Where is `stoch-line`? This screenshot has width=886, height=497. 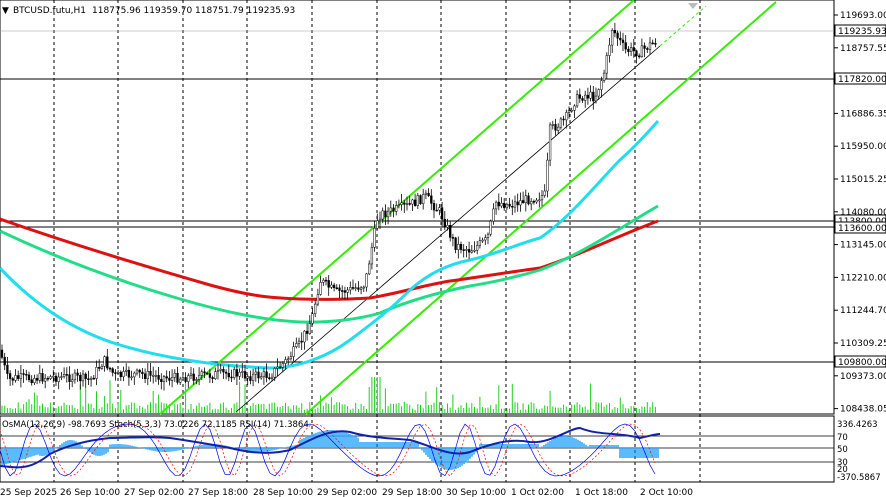 stoch-line is located at coordinates (328, 450).